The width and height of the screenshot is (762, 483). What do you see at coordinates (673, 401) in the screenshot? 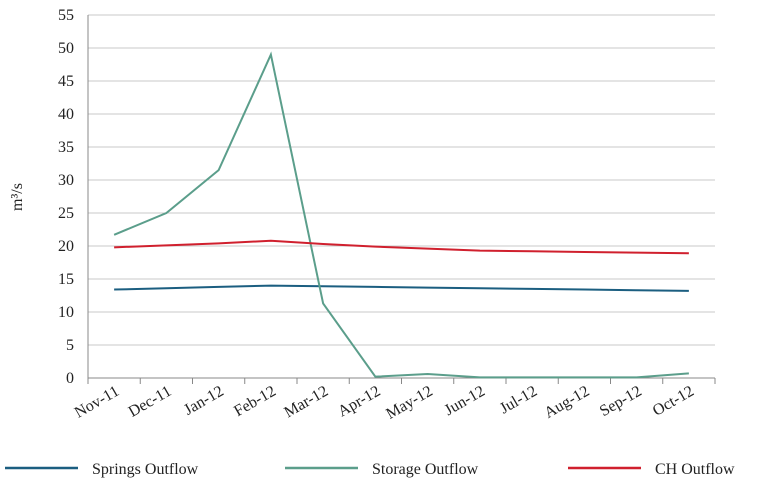
I see `x-tick-label: Oct-12` at bounding box center [673, 401].